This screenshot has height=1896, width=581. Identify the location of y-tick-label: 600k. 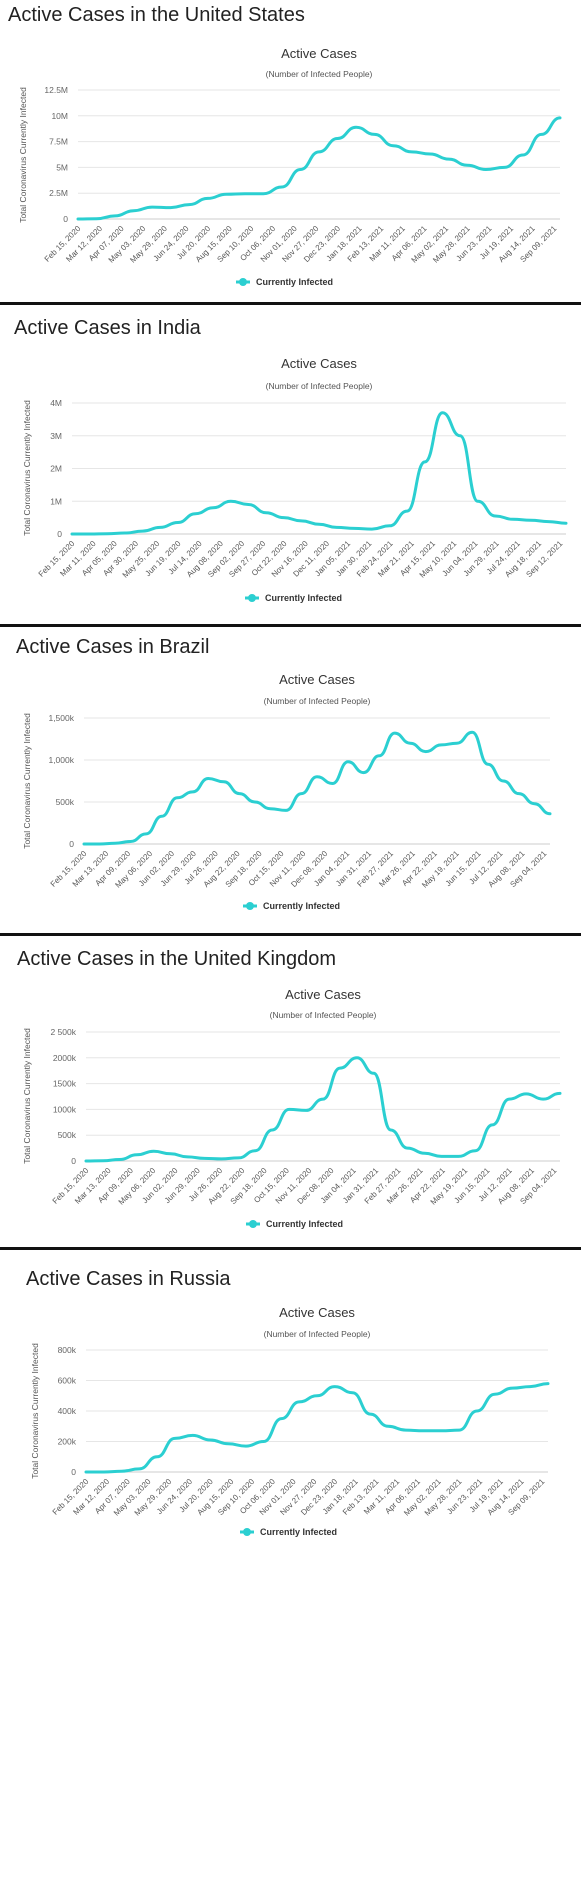
(67, 1381).